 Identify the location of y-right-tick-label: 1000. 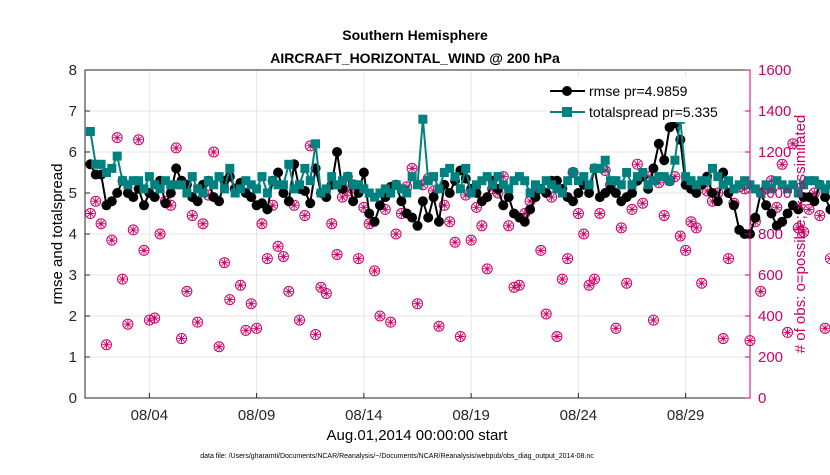
(774, 193).